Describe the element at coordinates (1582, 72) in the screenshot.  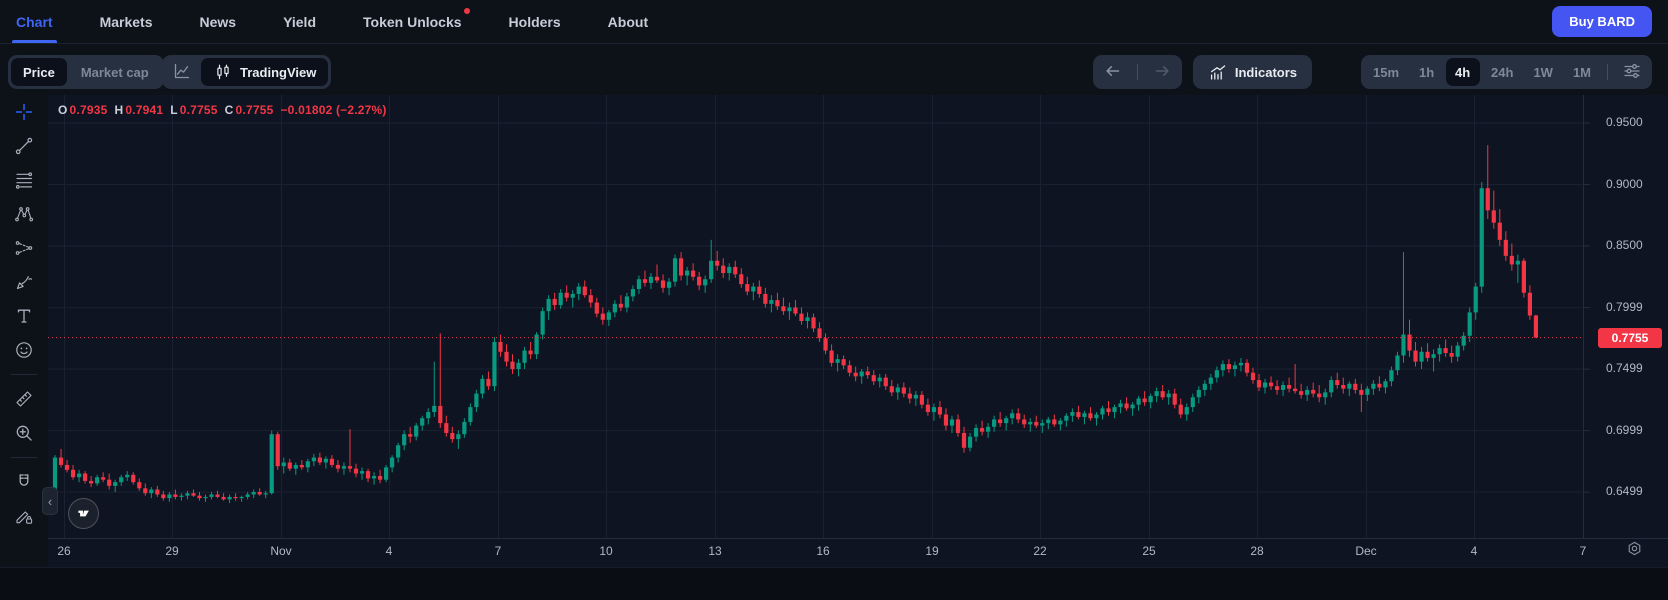
I see `timeframe-1m: 1M` at that location.